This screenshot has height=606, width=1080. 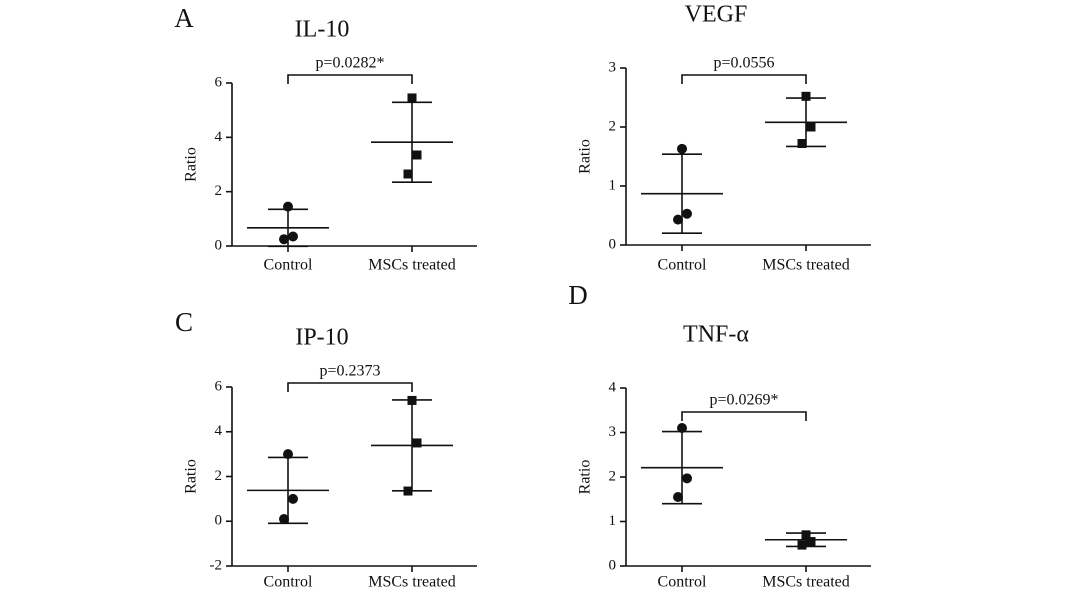 I want to click on p-value: p=0.0556, so click(x=743, y=63).